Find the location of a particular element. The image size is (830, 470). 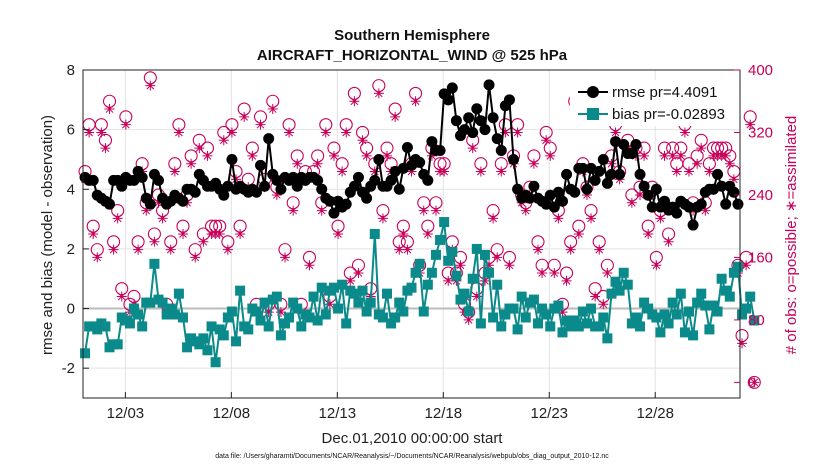

left-tick-label: -2 is located at coordinates (68, 368).